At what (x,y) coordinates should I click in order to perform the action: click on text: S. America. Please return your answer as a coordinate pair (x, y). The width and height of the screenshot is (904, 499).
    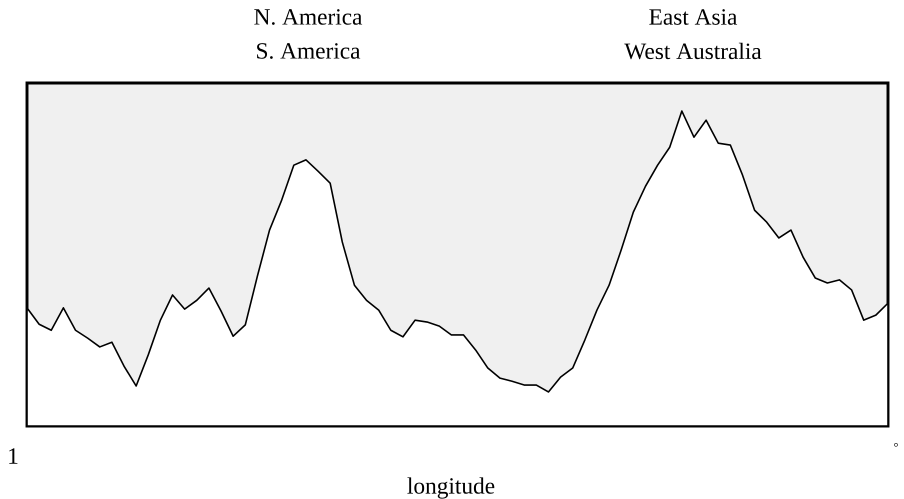
    Looking at the image, I should click on (308, 51).